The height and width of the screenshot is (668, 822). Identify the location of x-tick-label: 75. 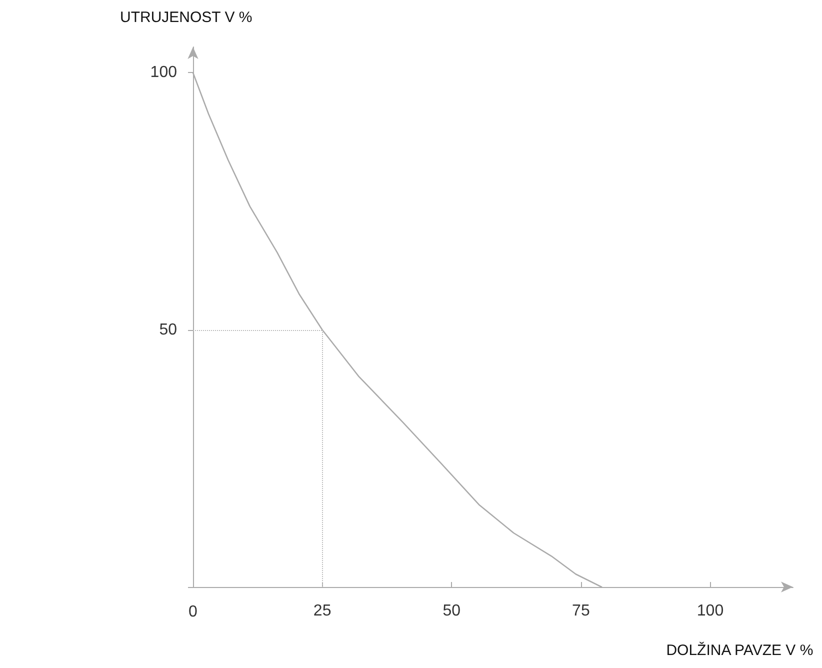
(581, 611).